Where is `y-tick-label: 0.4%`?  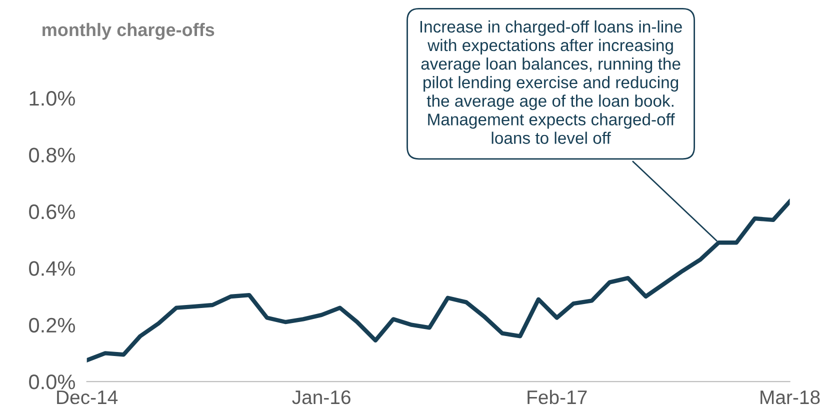
y-tick-label: 0.4% is located at coordinates (52, 268).